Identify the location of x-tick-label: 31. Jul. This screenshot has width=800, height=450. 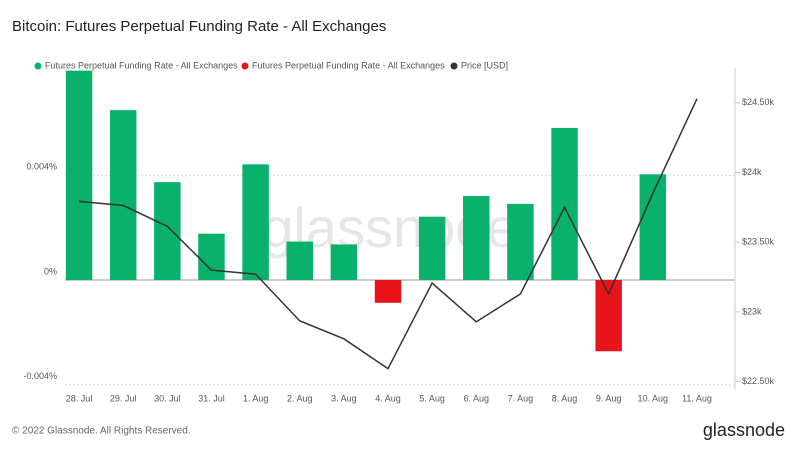
(211, 398).